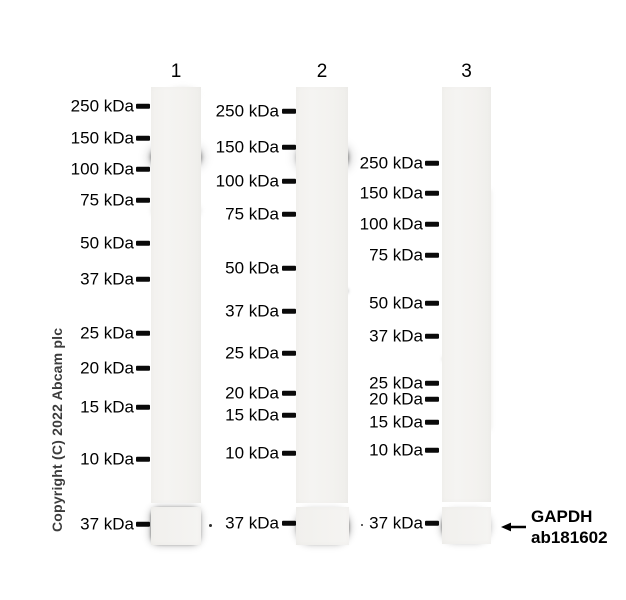 The image size is (626, 600). What do you see at coordinates (569, 527) in the screenshot?
I see `loading-control-annotation: GAPDH ab181602` at bounding box center [569, 527].